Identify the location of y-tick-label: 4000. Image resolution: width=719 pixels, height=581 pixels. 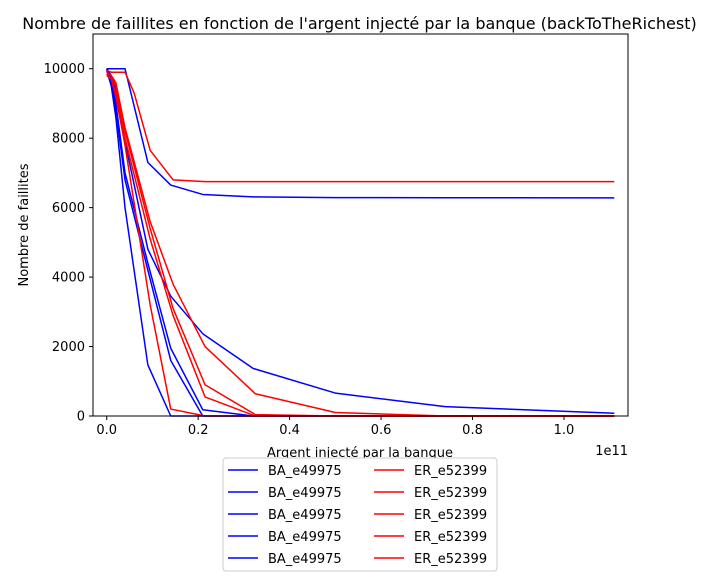
(68, 278).